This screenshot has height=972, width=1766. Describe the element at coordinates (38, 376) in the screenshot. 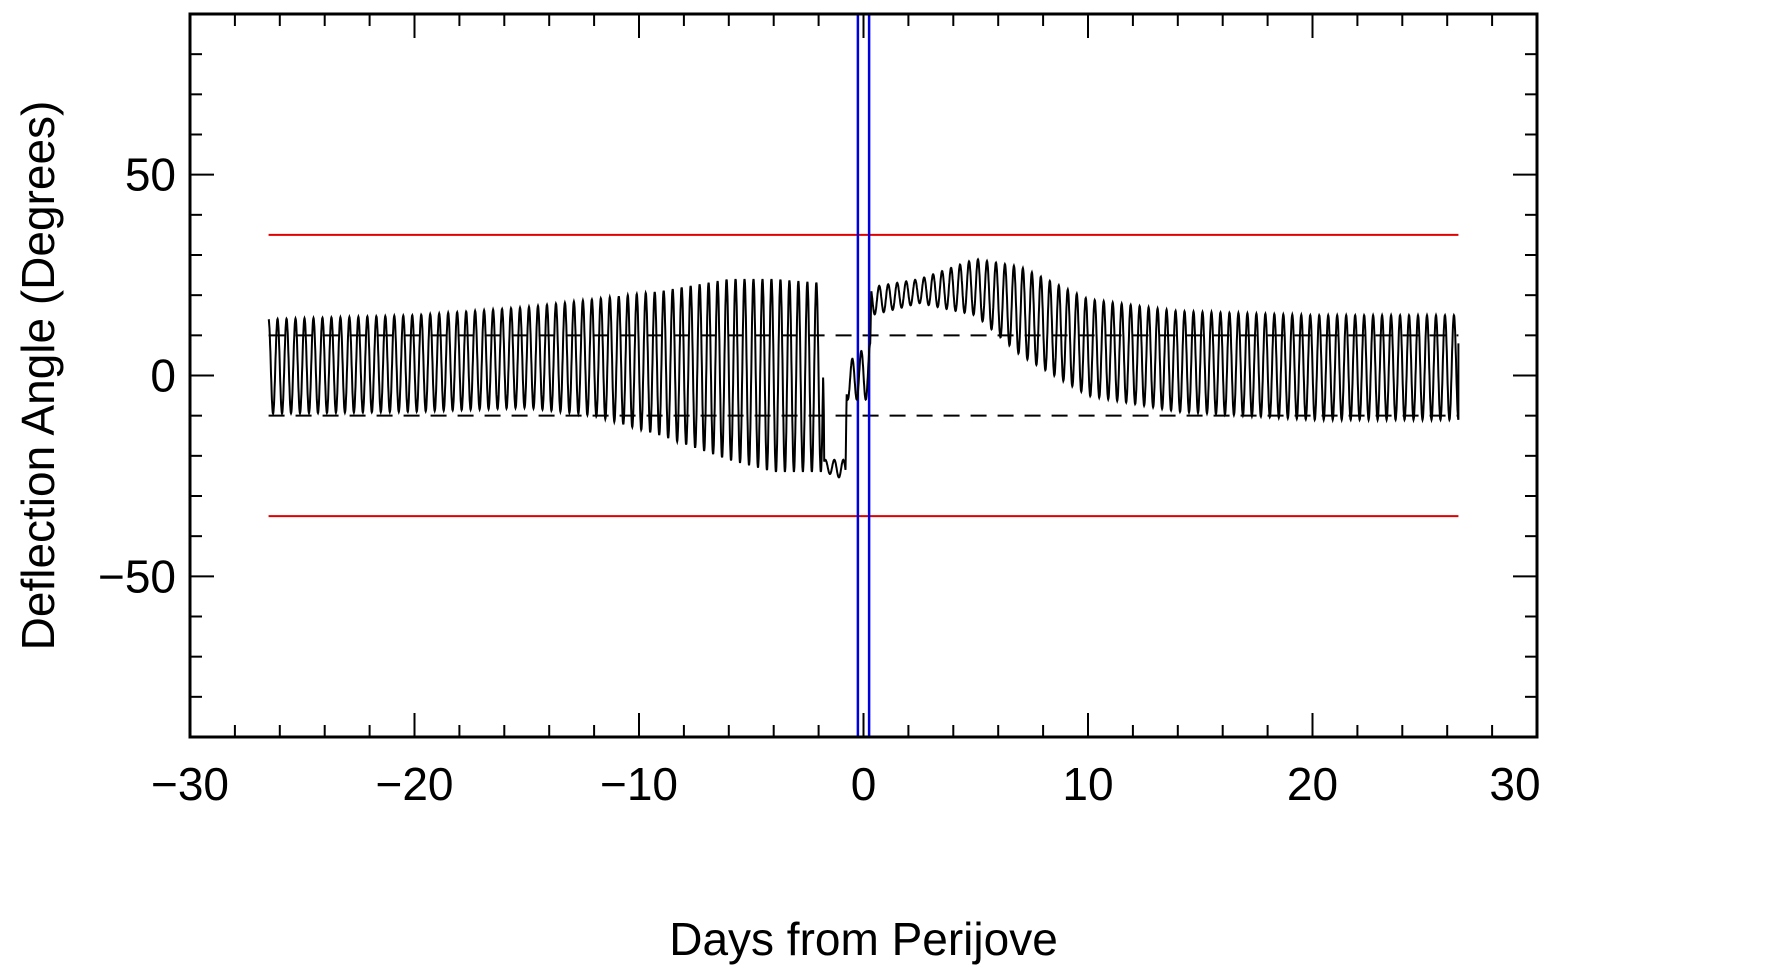

I see `y-axis-title: Deflection Angle (Degrees)` at that location.